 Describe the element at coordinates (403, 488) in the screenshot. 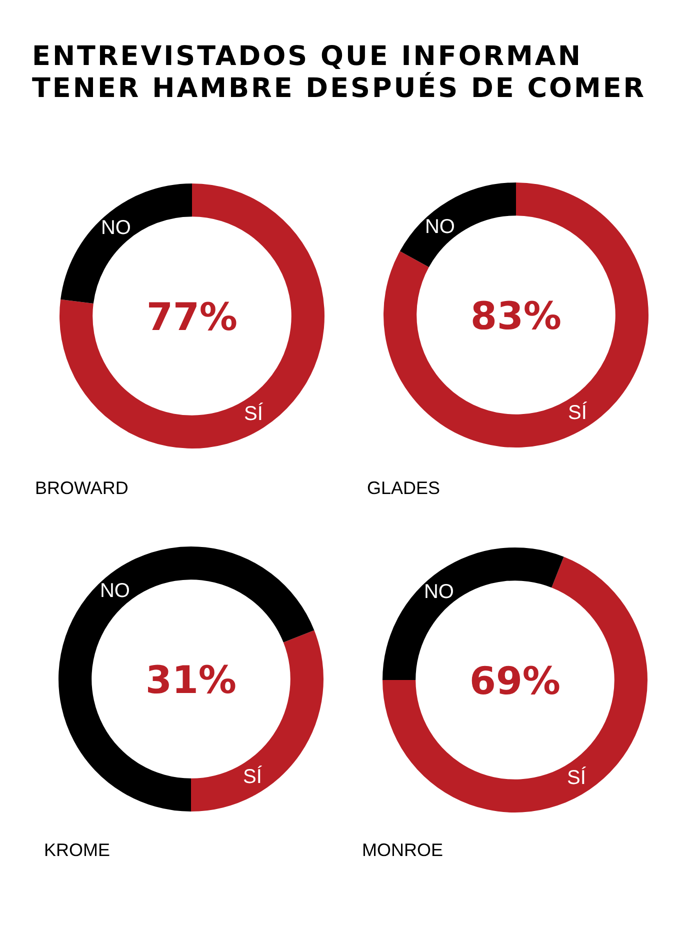

I see `text: GLADES` at that location.